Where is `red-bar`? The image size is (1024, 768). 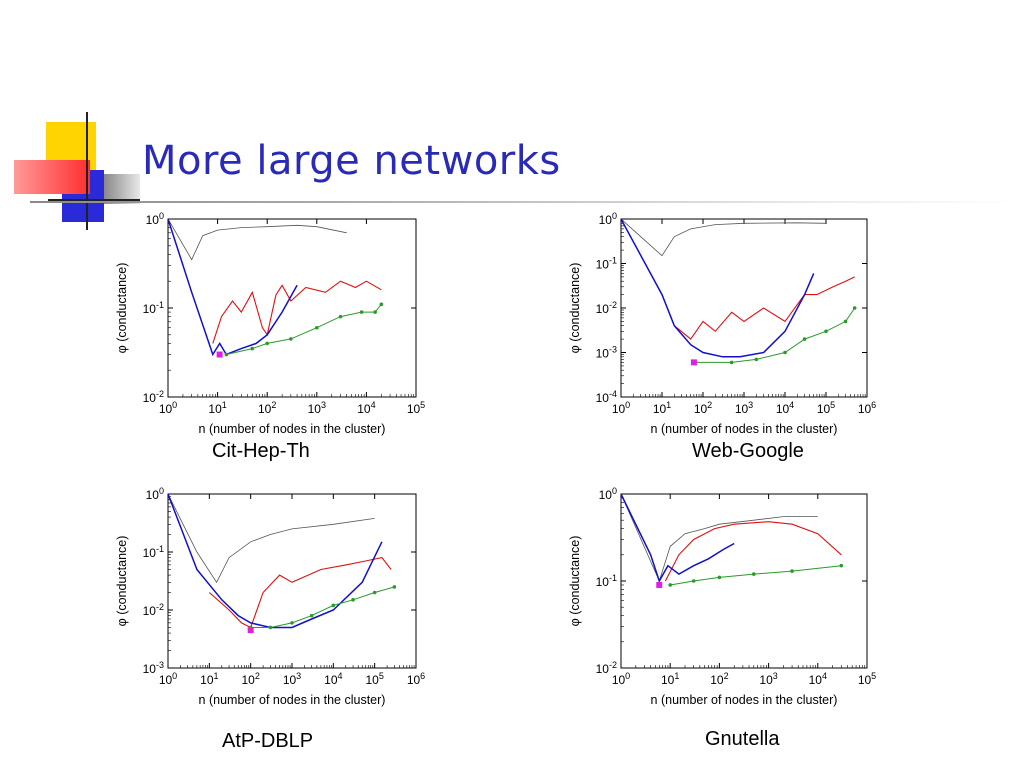 red-bar is located at coordinates (52, 177).